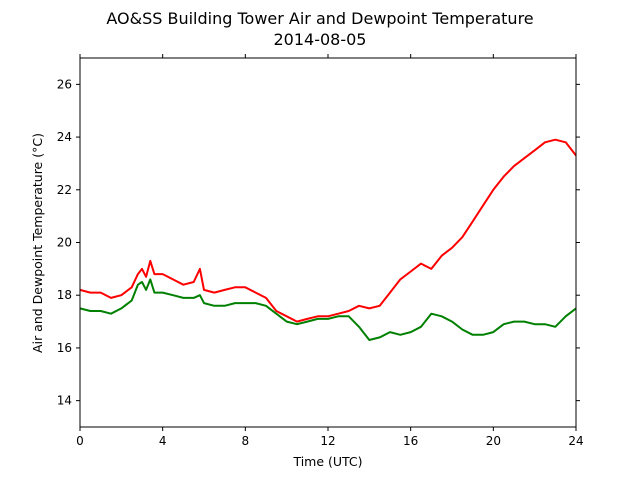 This screenshot has height=480, width=640. Describe the element at coordinates (163, 441) in the screenshot. I see `x-tick-label: 4` at that location.